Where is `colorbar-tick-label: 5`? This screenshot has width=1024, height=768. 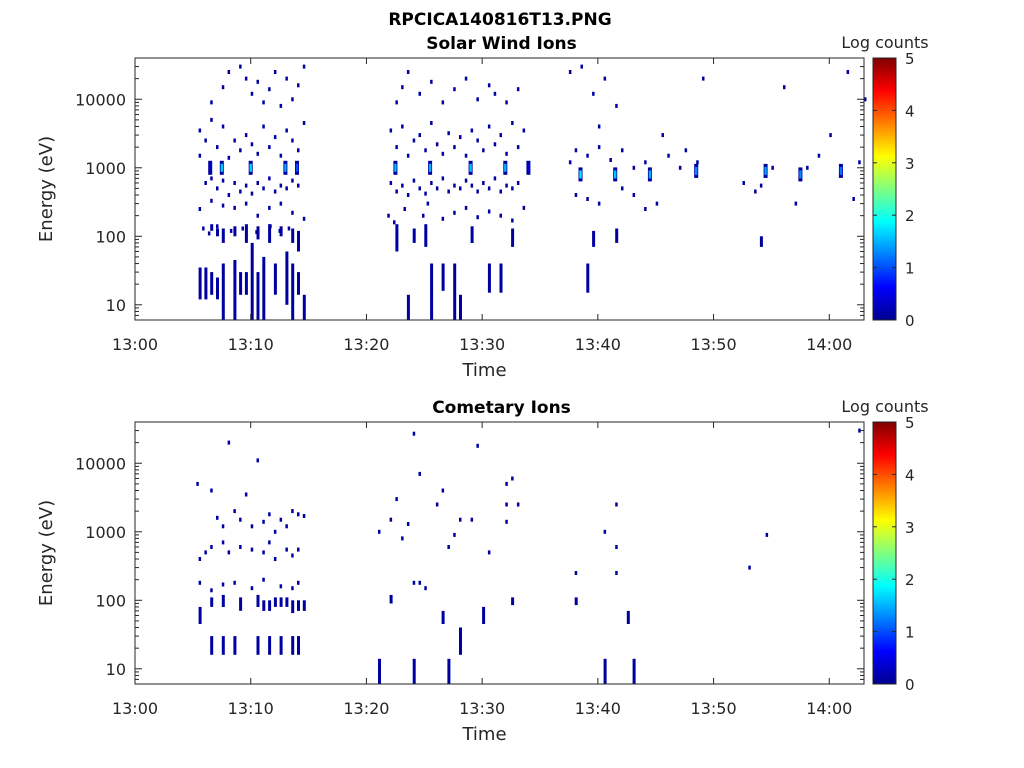
colorbar-tick-label: 5 is located at coordinates (910, 59).